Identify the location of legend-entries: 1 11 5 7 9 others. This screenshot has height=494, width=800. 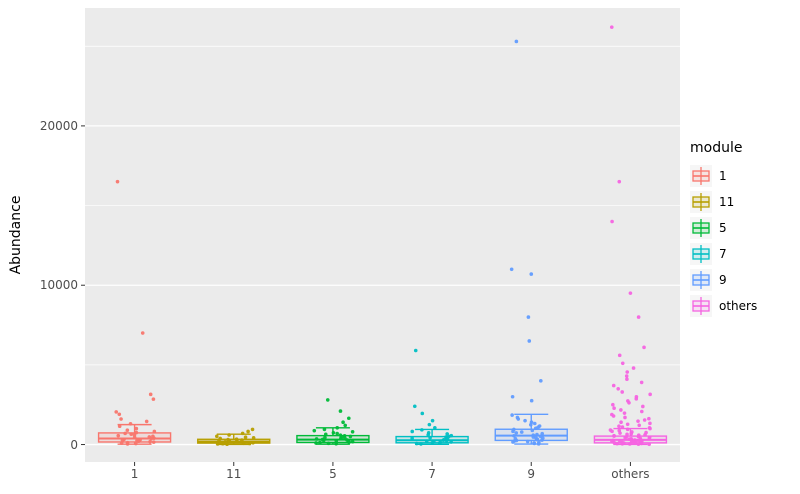
(723, 241).